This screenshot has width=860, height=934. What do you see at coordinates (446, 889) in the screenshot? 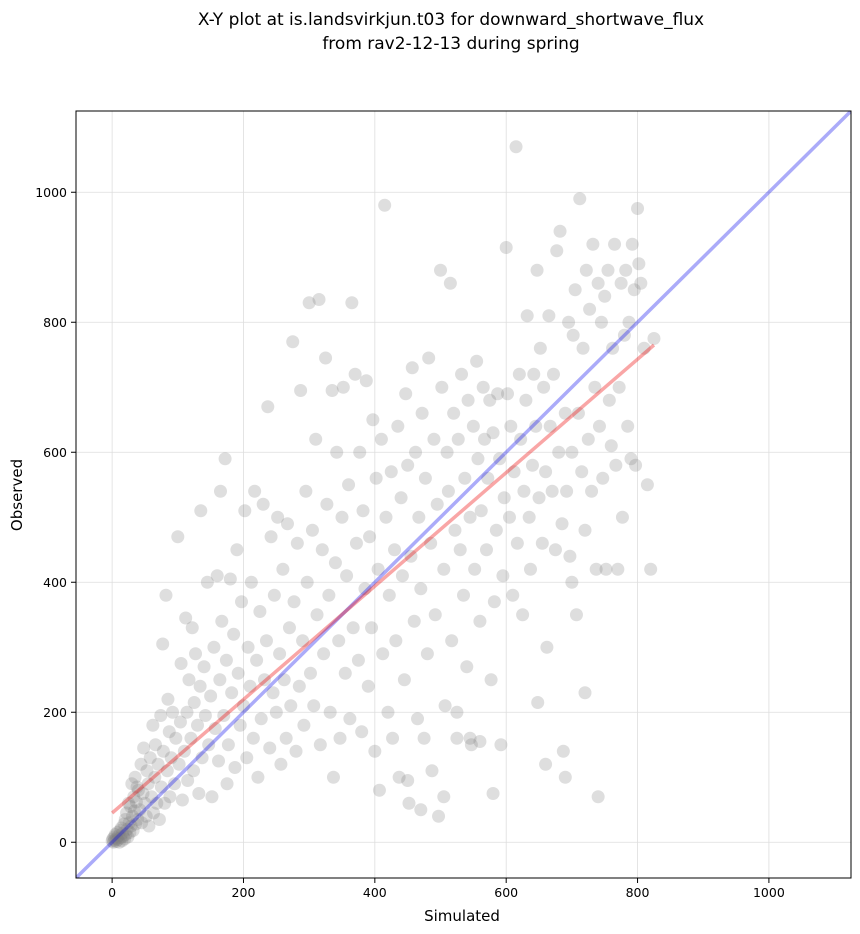
I see `x-axis-ticks: 0 200 400 600 800 1000` at bounding box center [446, 889].